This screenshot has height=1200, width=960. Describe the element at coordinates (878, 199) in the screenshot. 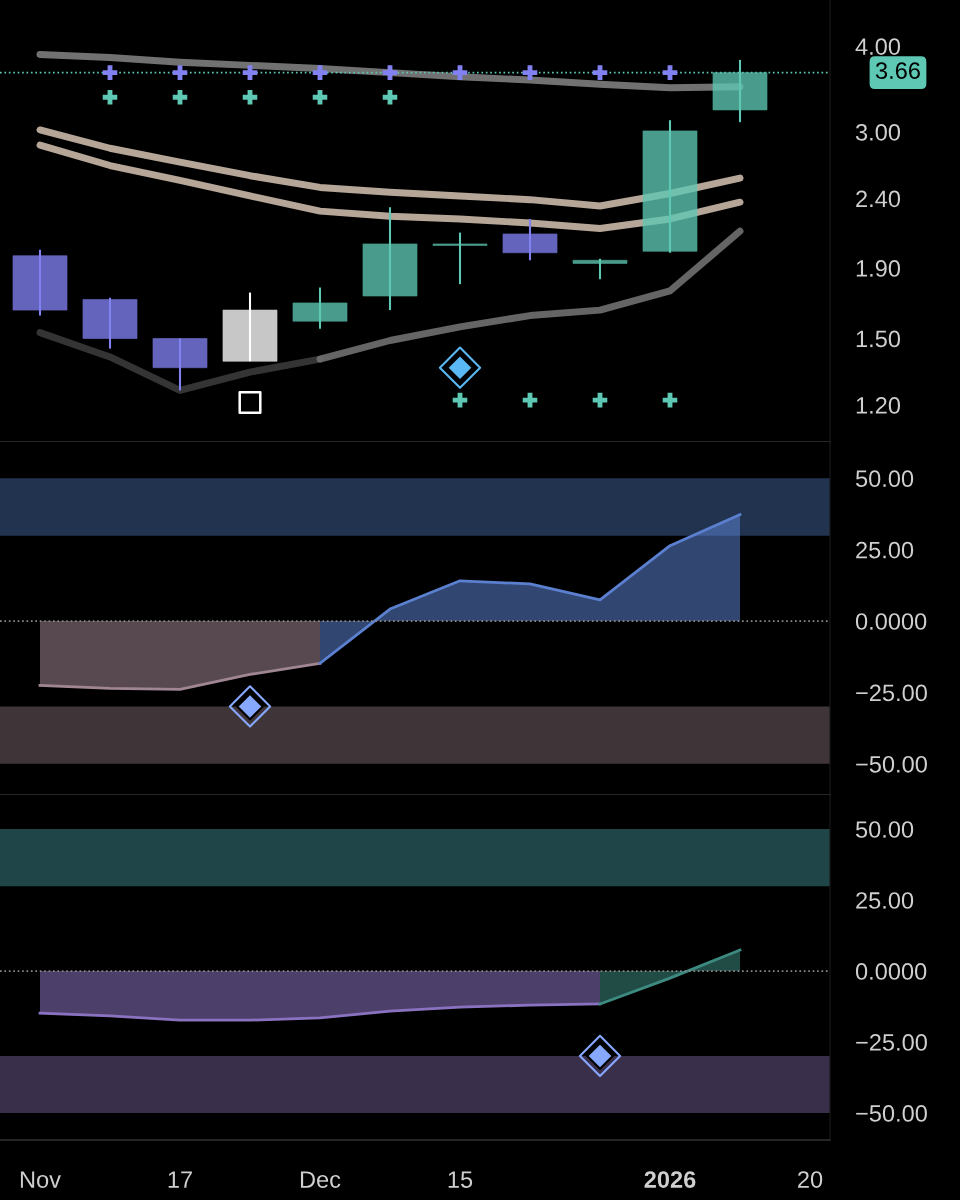

I see `y-tick-label: 2.40` at that location.